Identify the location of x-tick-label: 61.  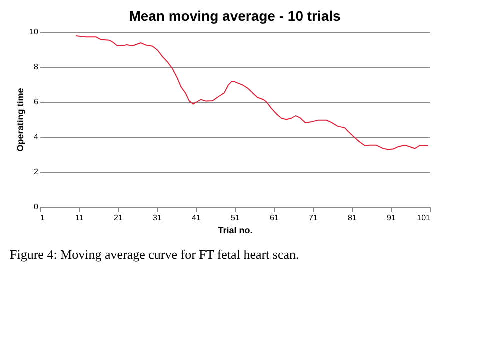
(275, 218).